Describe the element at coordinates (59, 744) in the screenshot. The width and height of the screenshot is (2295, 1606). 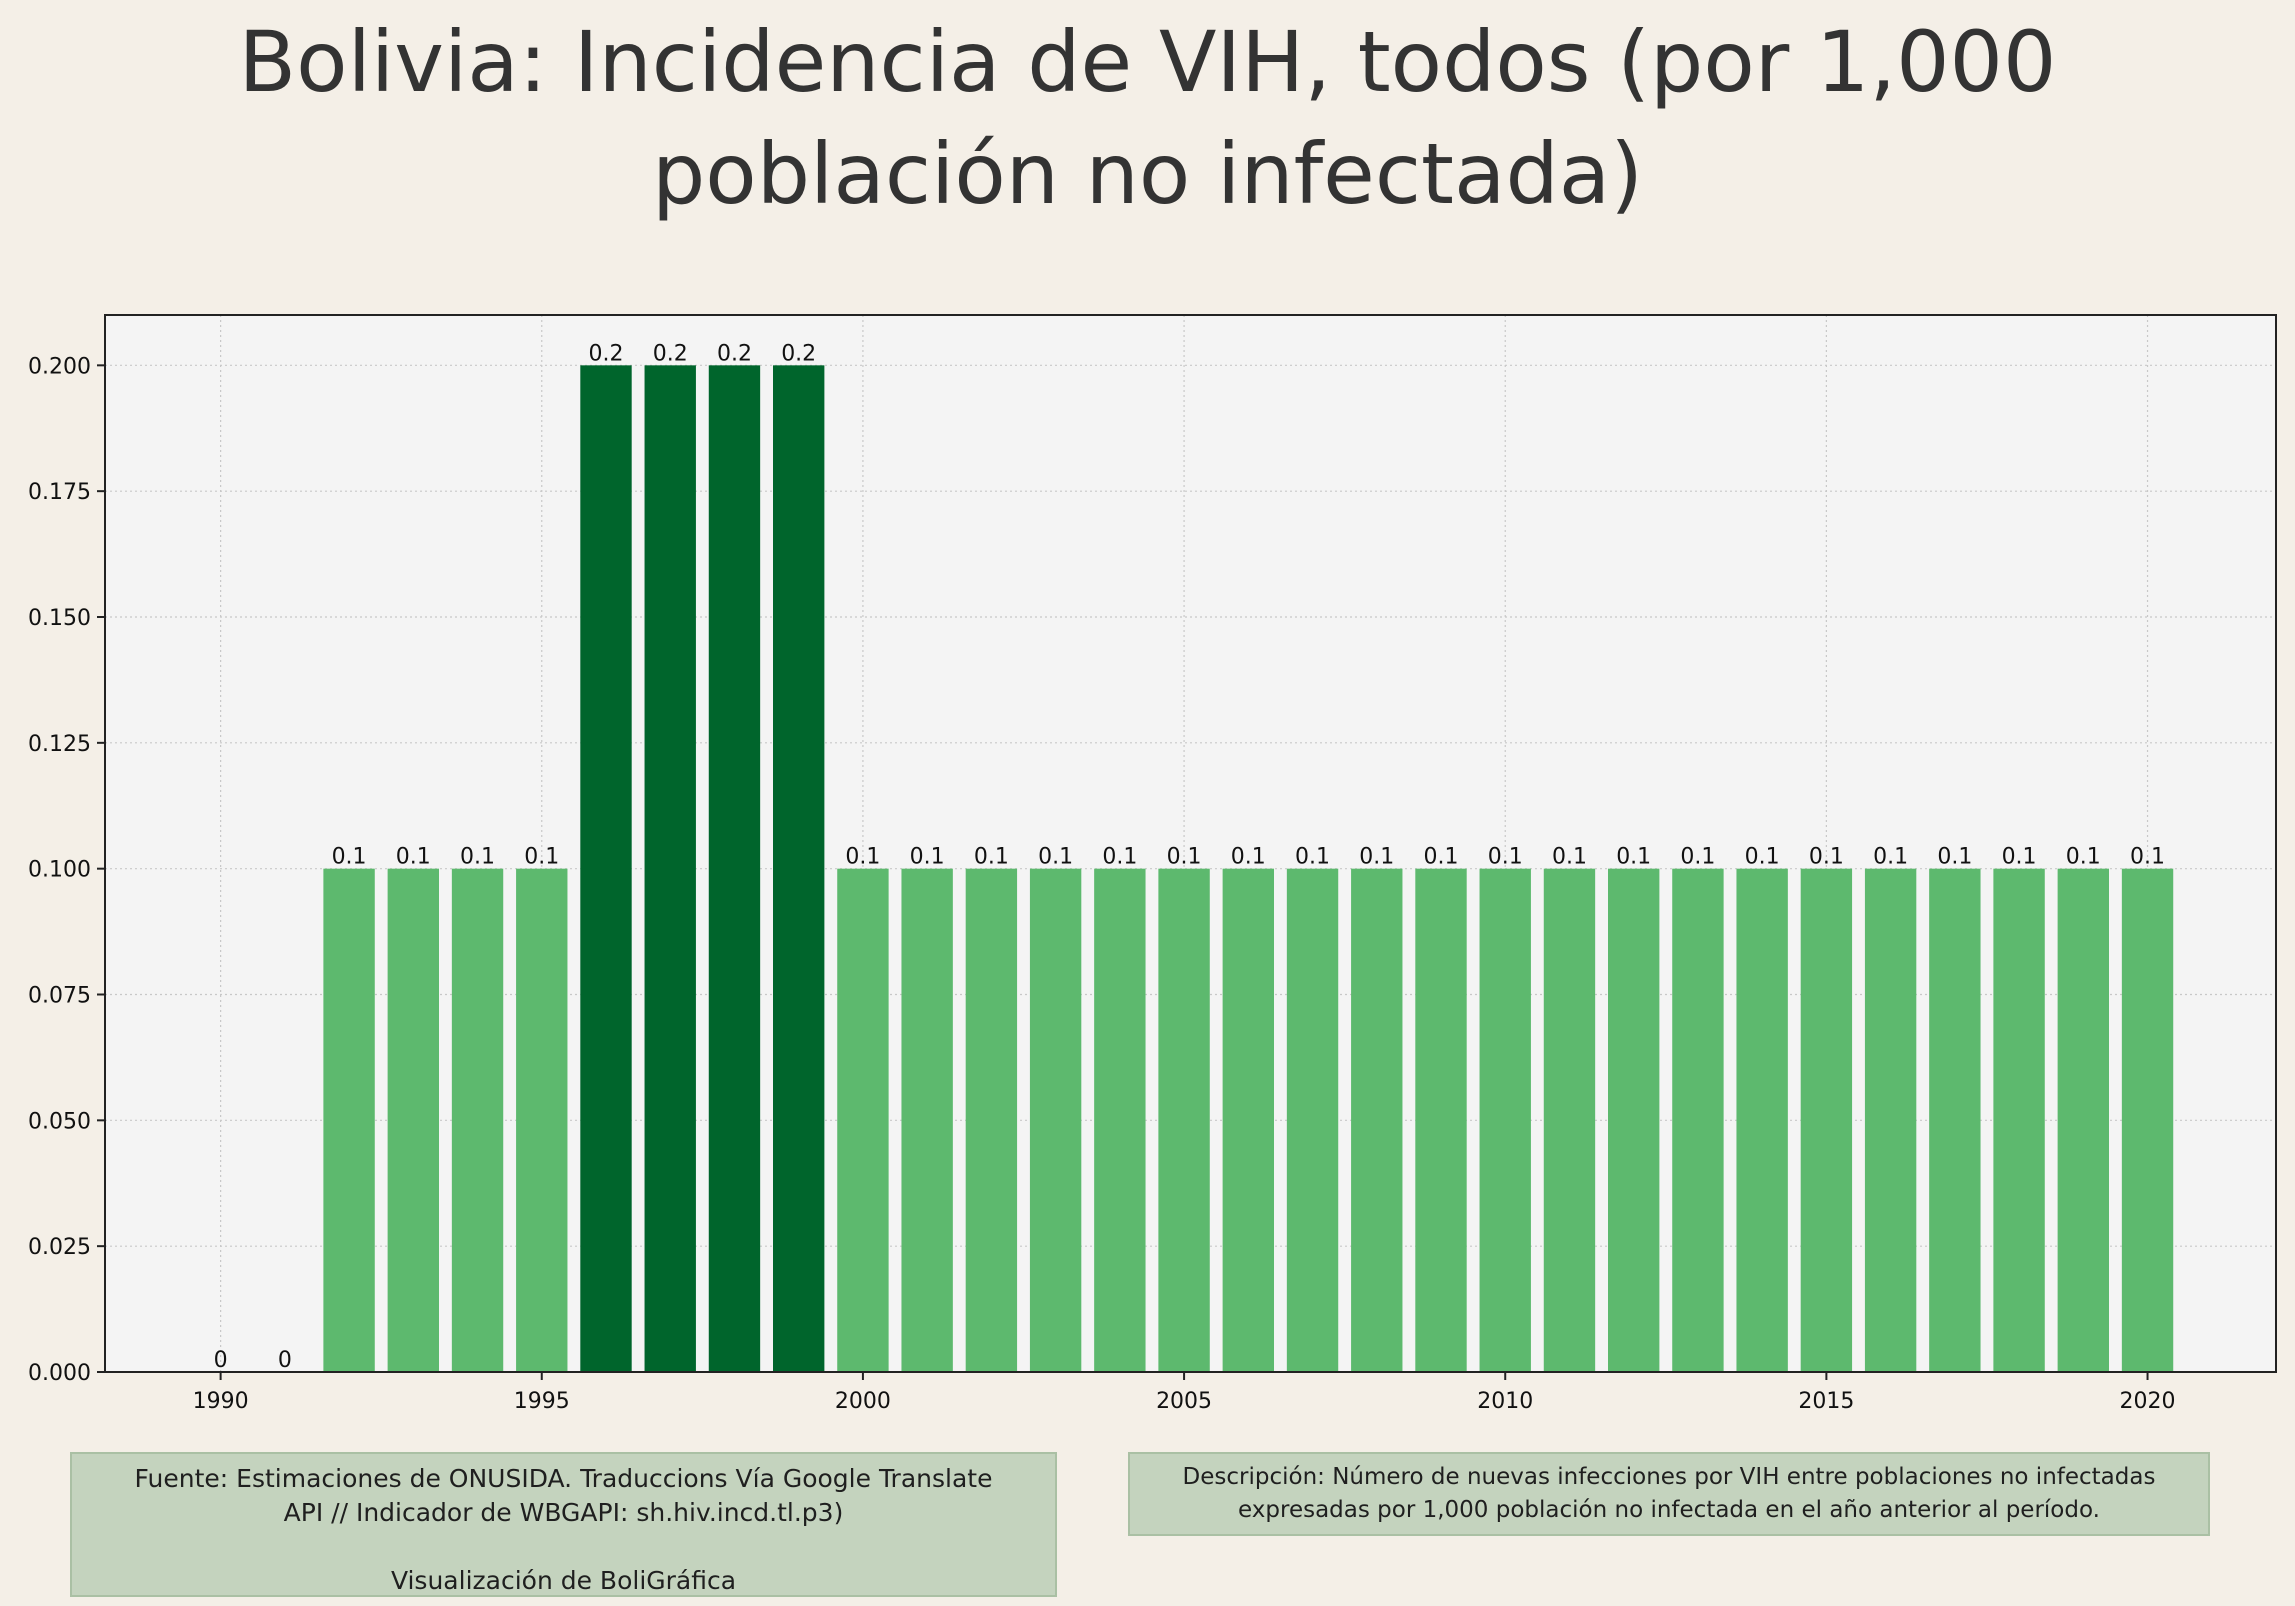
I see `y-tick-label: 0.125` at that location.